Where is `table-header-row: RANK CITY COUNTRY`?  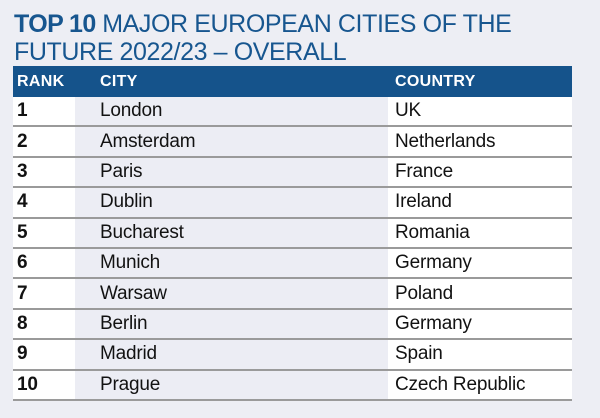 table-header-row: RANK CITY COUNTRY is located at coordinates (292, 81).